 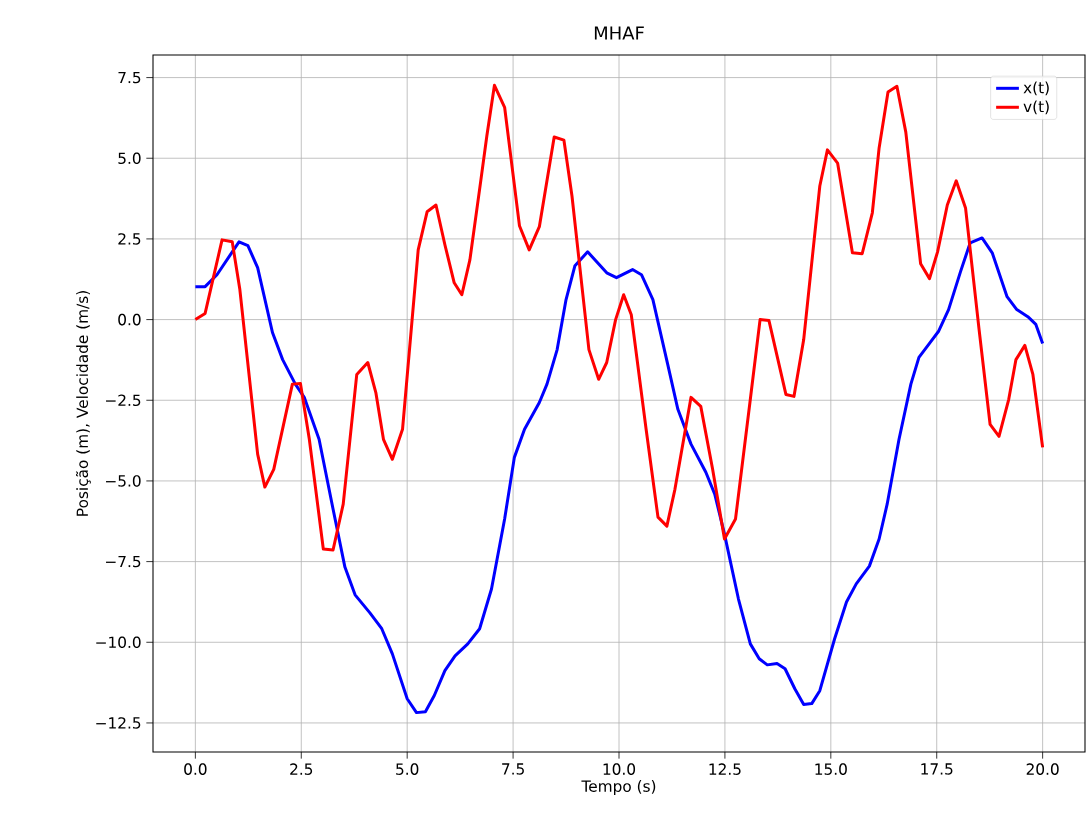 I want to click on x-tick-label: 0.0, so click(x=195, y=769).